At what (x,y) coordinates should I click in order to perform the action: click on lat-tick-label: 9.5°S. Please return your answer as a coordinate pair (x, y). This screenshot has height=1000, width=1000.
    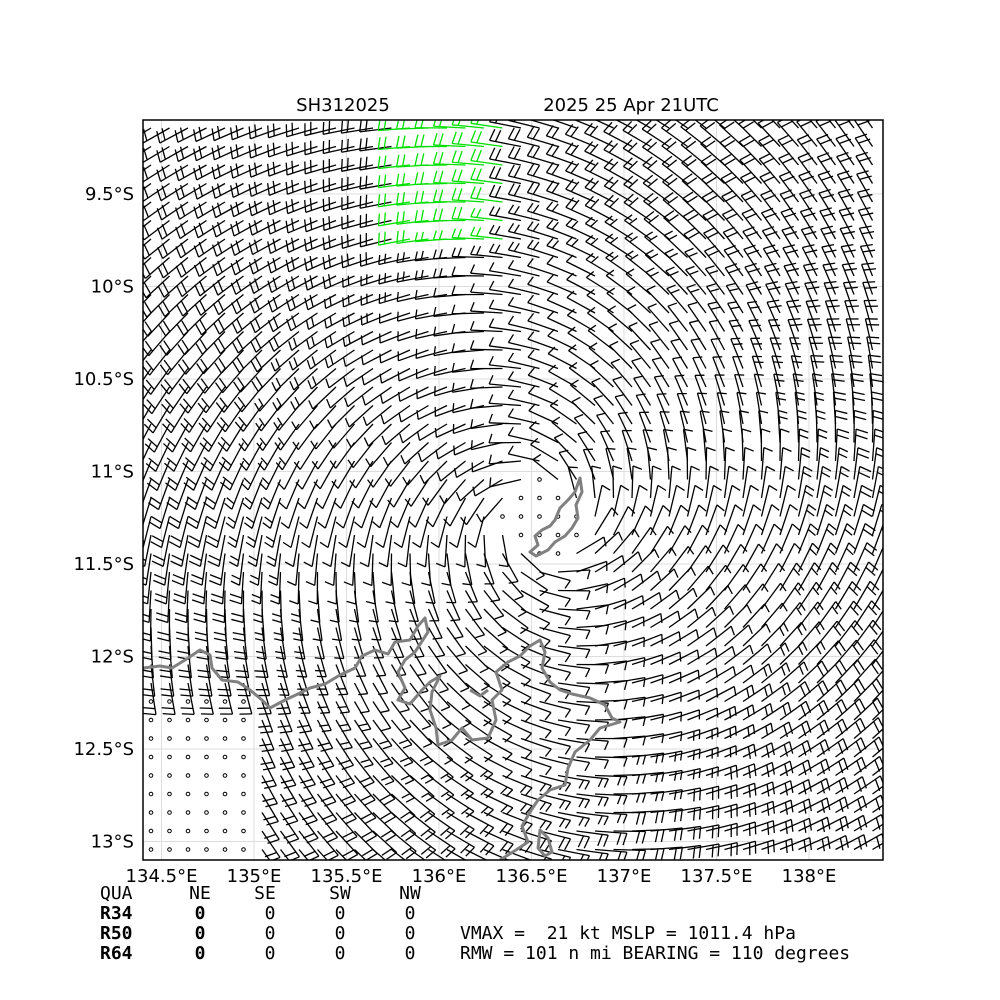
    Looking at the image, I should click on (109, 194).